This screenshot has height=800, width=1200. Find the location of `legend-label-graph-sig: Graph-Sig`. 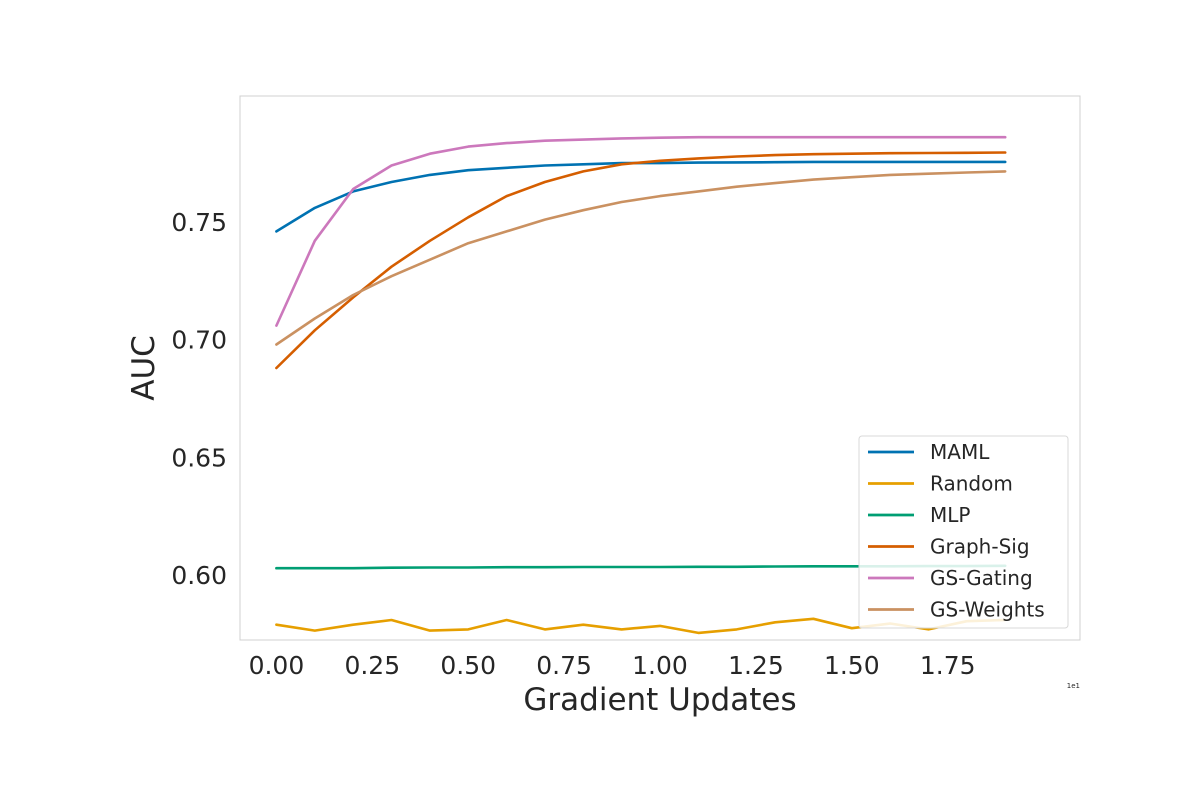

legend-label-graph-sig: Graph-Sig is located at coordinates (980, 547).